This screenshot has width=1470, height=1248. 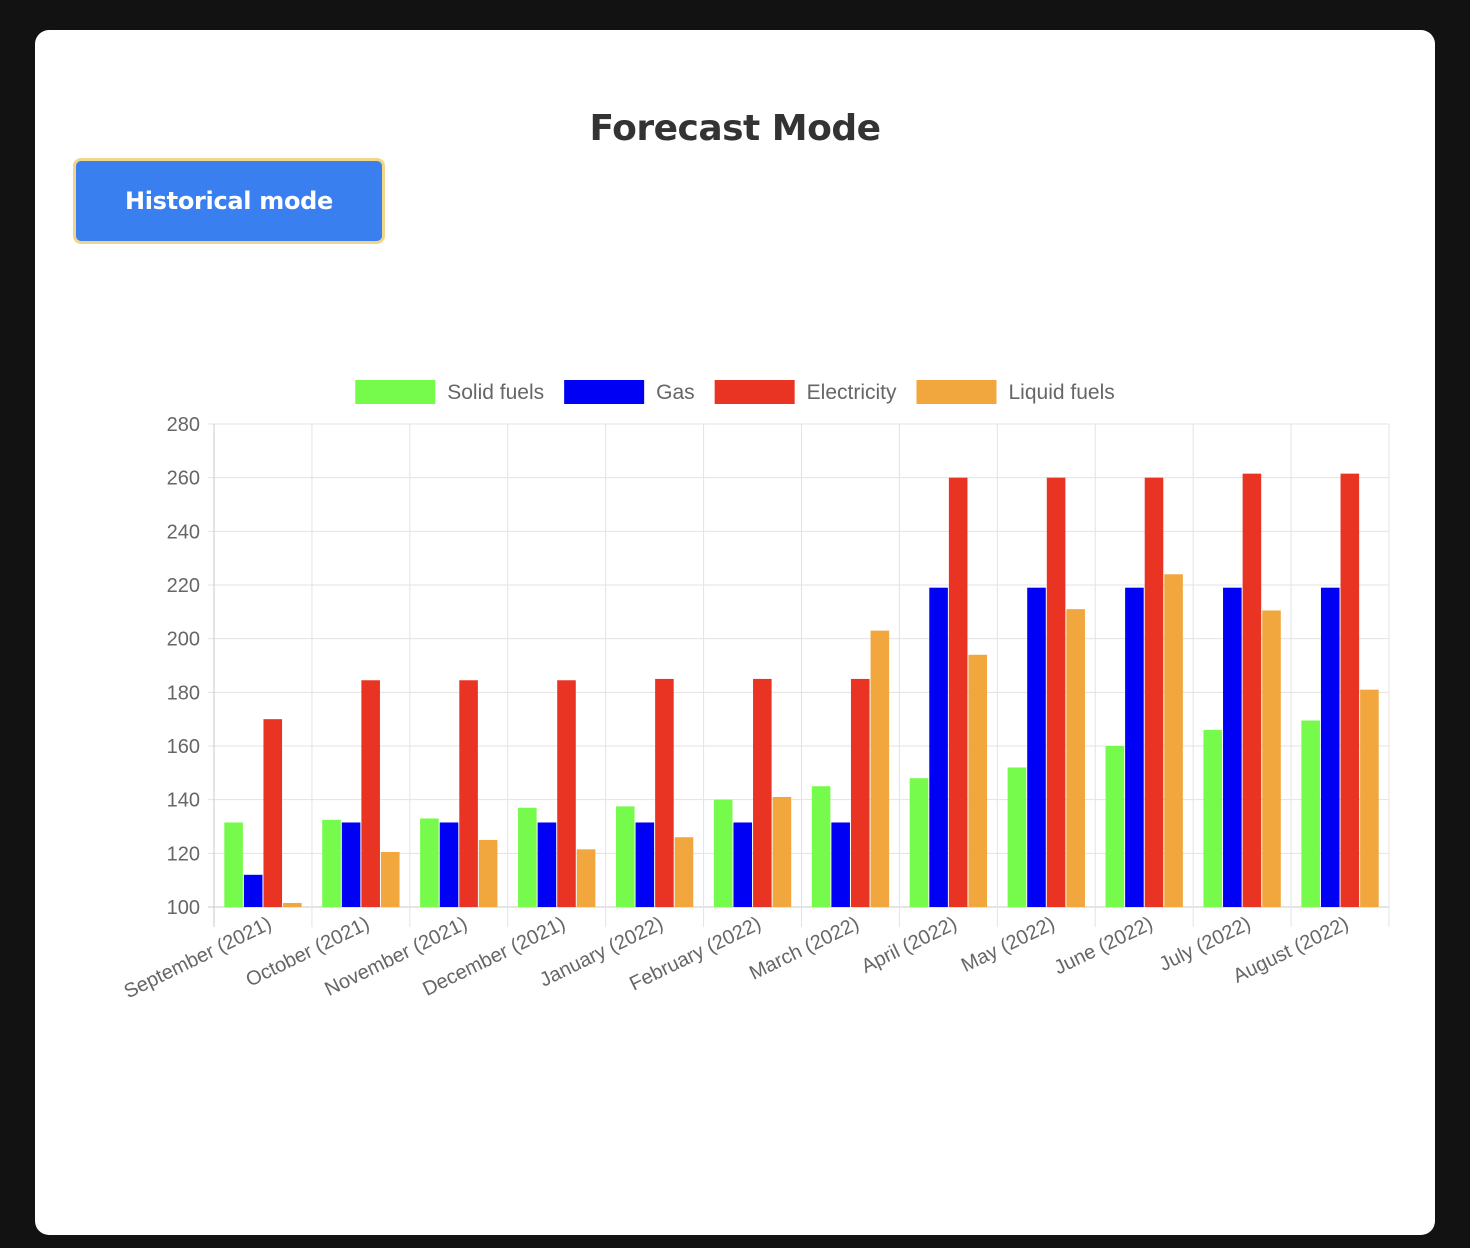 I want to click on x-tick-label: May (2022), so click(x=1008, y=945).